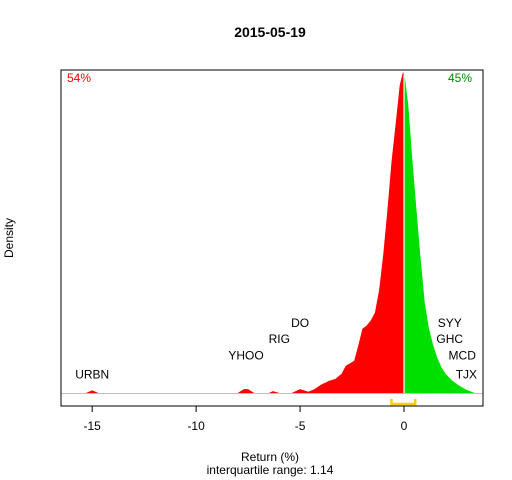  What do you see at coordinates (300, 323) in the screenshot?
I see `stock-label: DO` at bounding box center [300, 323].